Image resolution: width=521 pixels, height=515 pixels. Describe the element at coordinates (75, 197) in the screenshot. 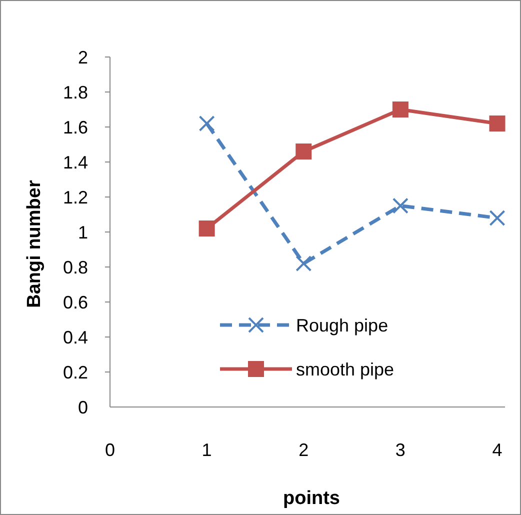

I see `y-tick-label: 1.2` at that location.